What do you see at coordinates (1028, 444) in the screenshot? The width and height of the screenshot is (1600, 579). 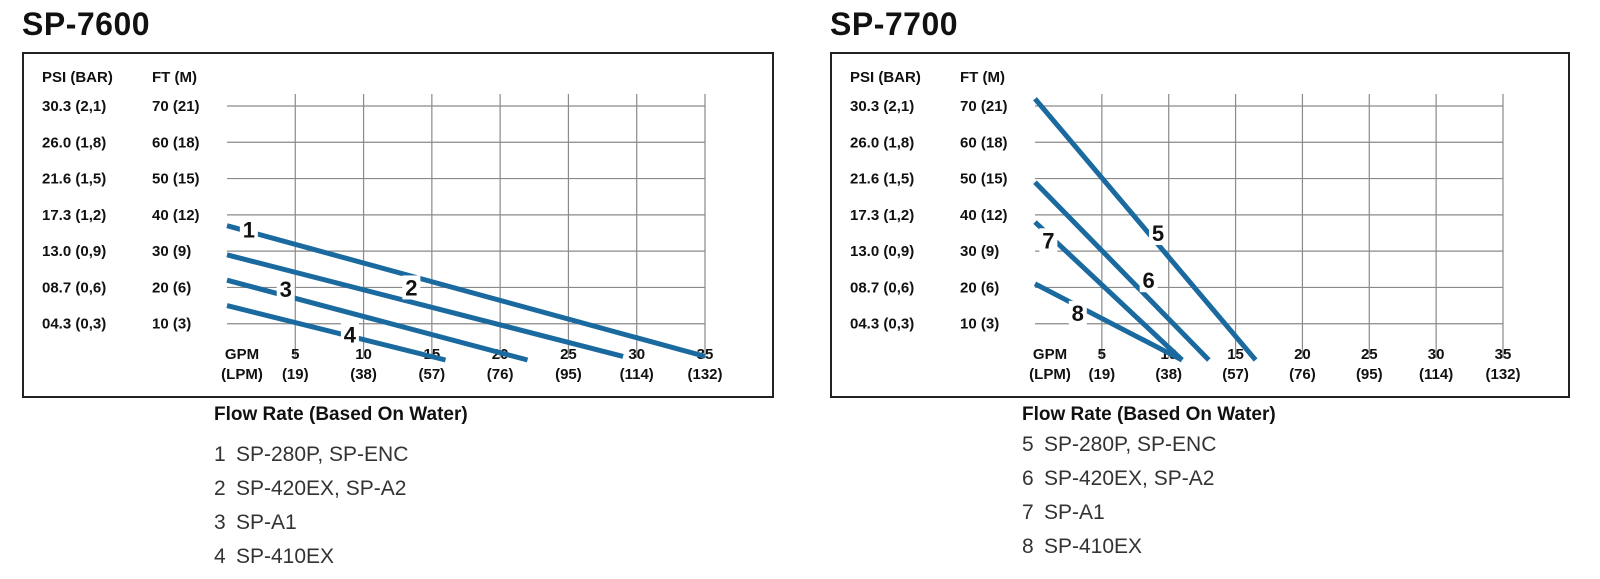 I see `legend-number: 5` at bounding box center [1028, 444].